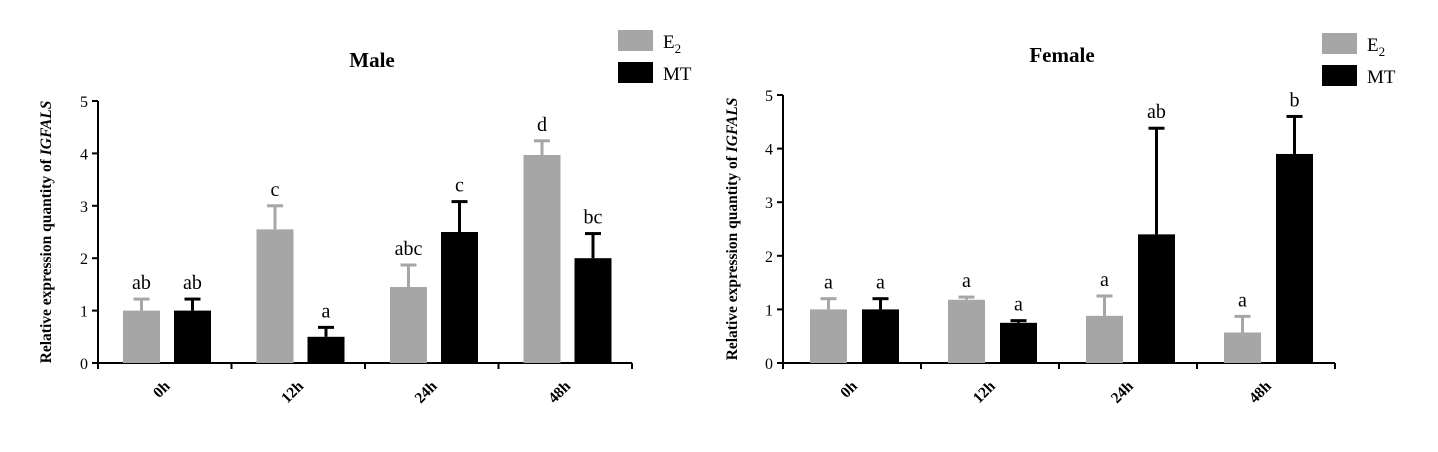 This screenshot has width=1438, height=452. I want to click on significance-label: d, so click(542, 125).